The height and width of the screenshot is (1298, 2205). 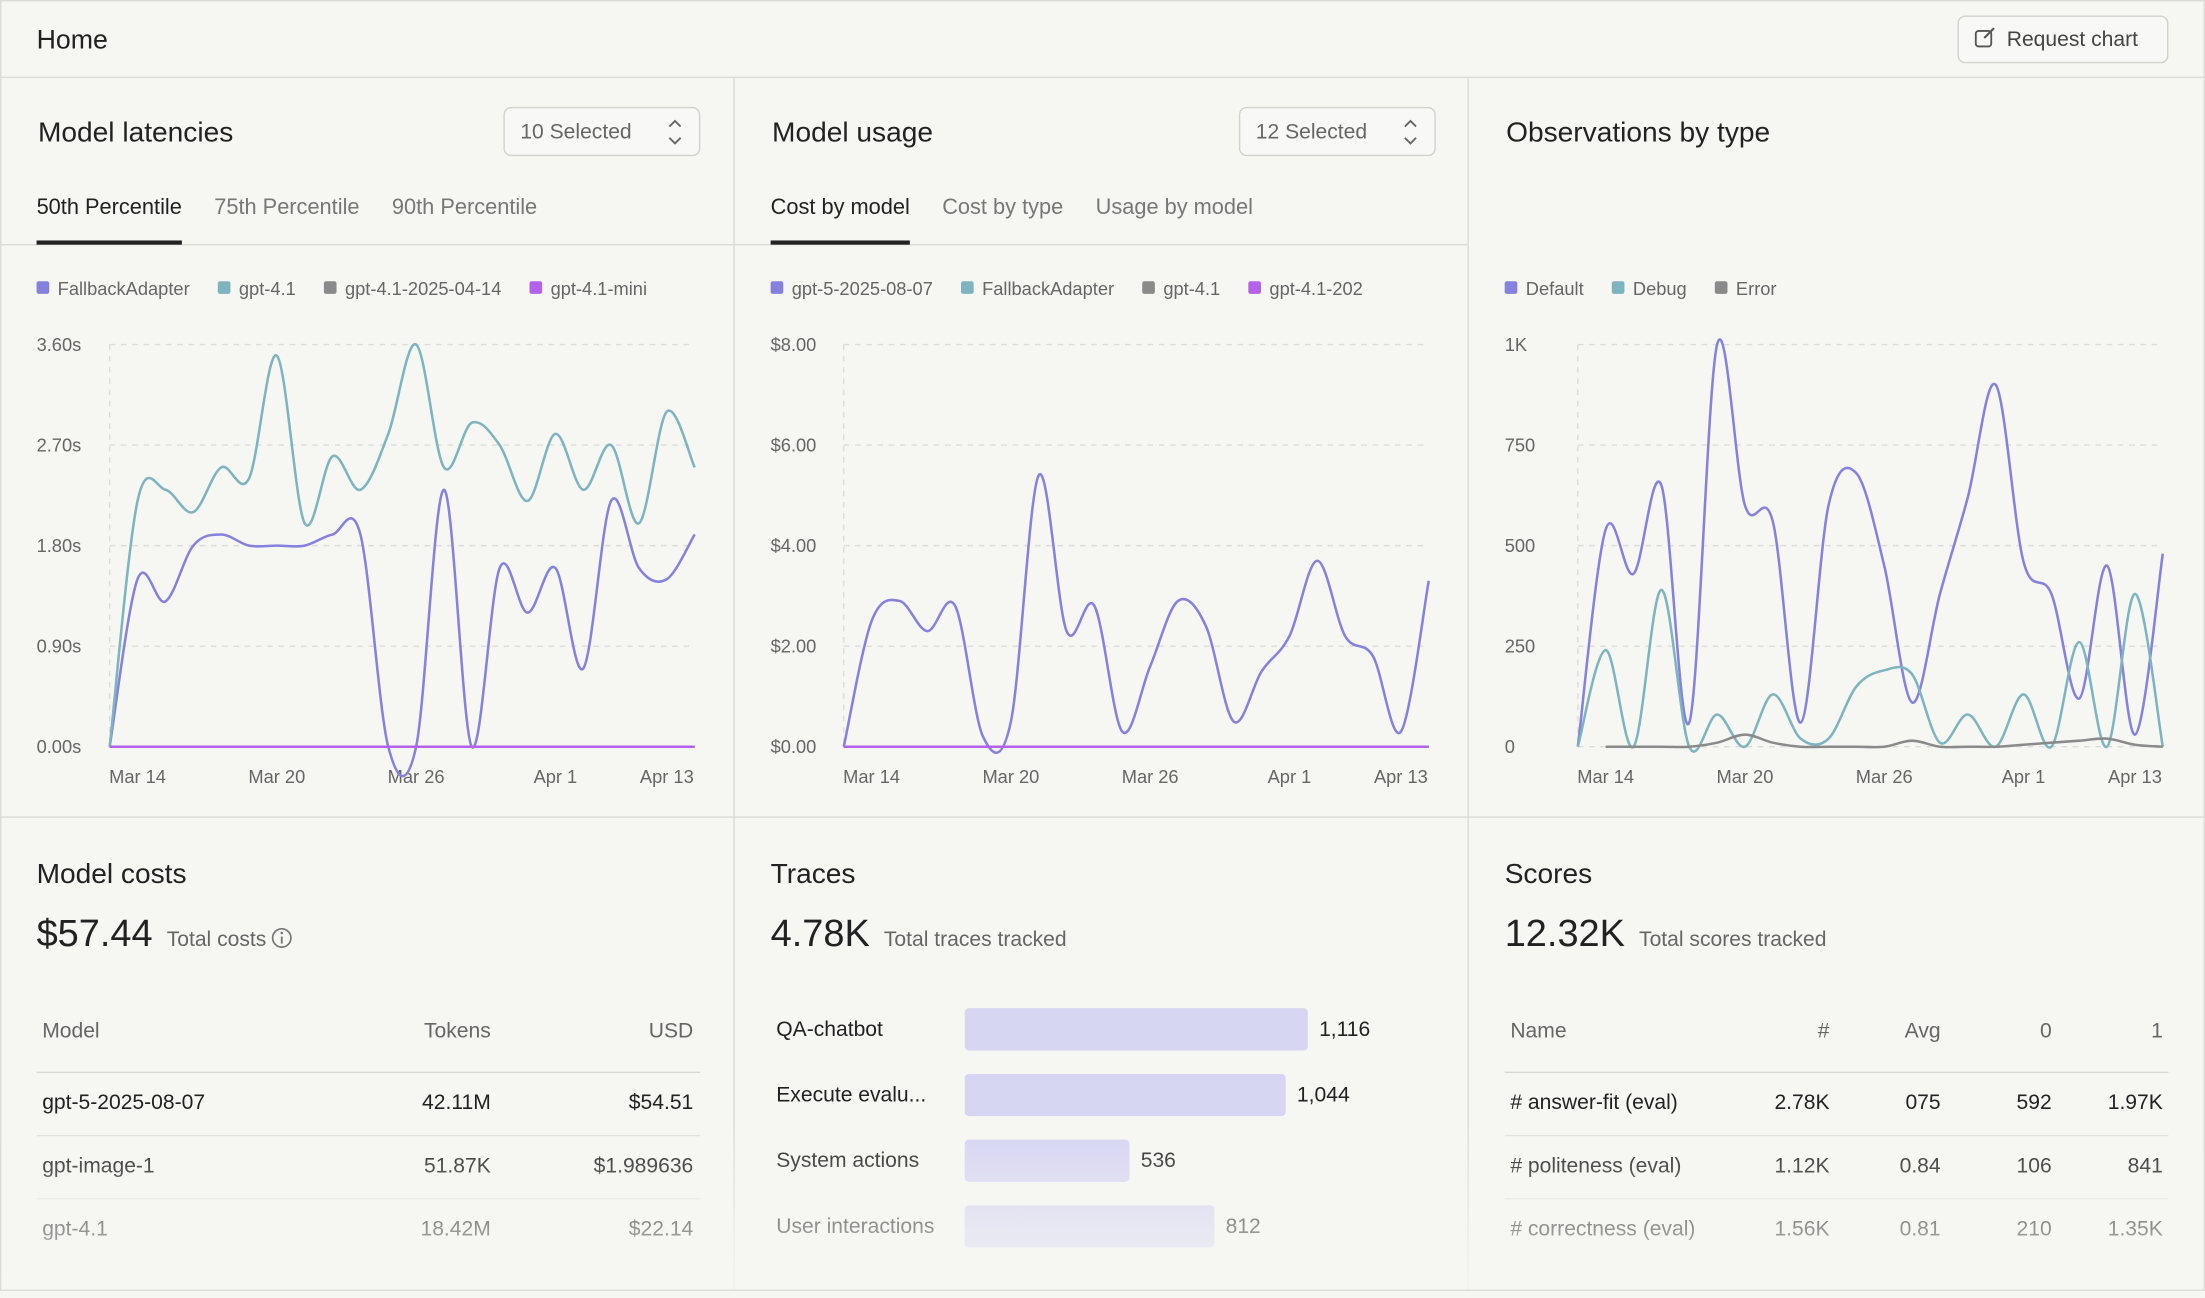 What do you see at coordinates (112, 873) in the screenshot?
I see `panel-title: Model costs` at bounding box center [112, 873].